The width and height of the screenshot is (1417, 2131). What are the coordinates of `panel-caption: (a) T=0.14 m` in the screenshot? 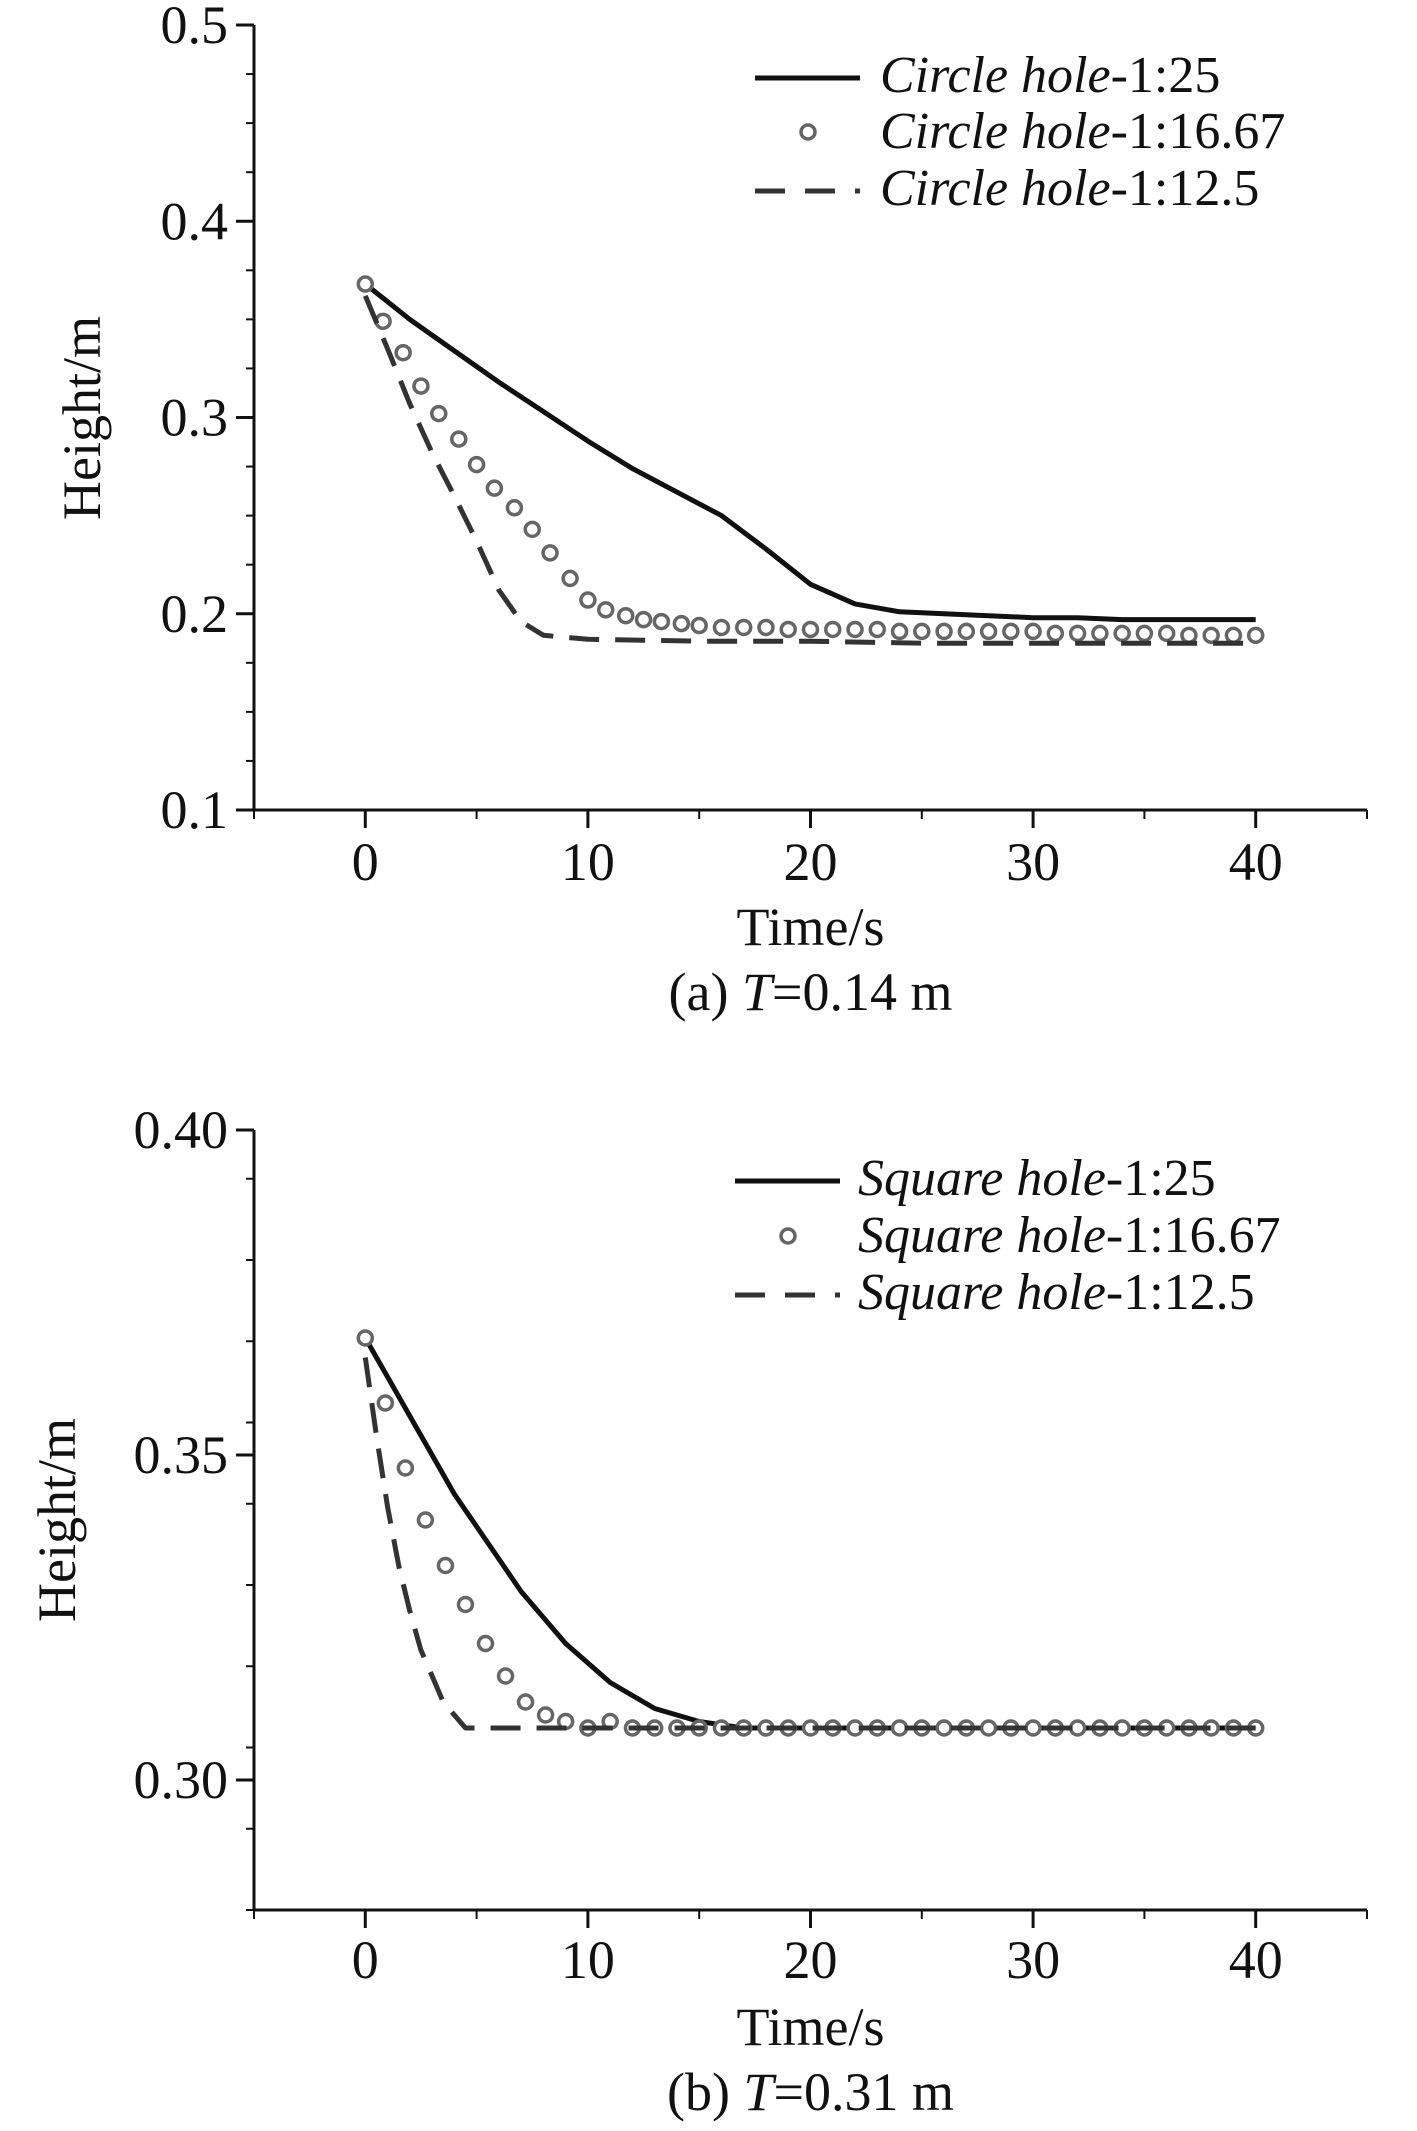 It's located at (811, 992).